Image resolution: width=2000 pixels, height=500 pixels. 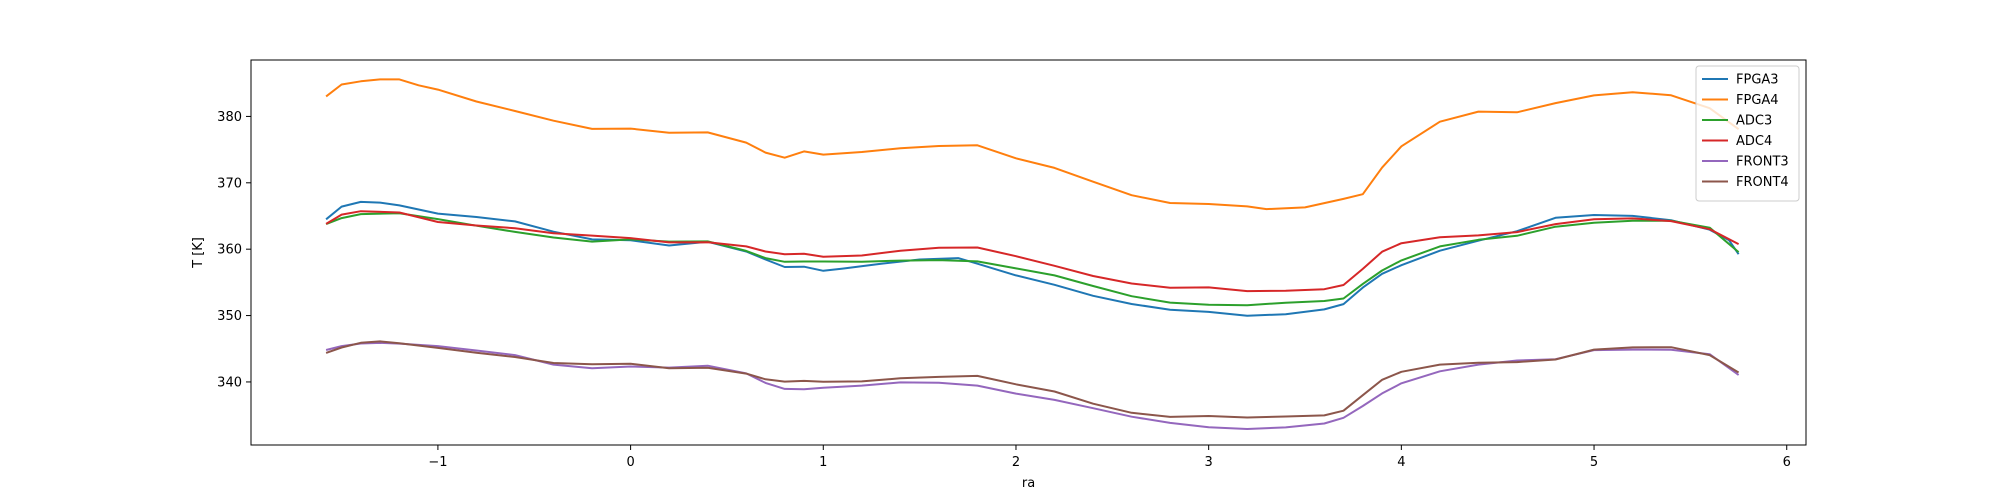 I want to click on x-tick-label: 2, so click(x=1016, y=462).